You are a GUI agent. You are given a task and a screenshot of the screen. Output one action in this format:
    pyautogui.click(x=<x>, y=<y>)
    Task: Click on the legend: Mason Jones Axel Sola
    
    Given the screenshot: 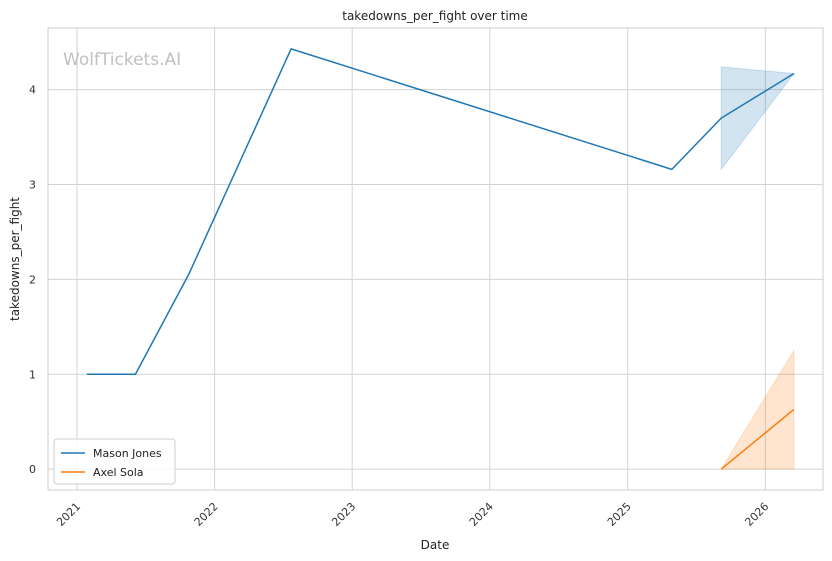 What is the action you would take?
    pyautogui.click(x=114, y=461)
    